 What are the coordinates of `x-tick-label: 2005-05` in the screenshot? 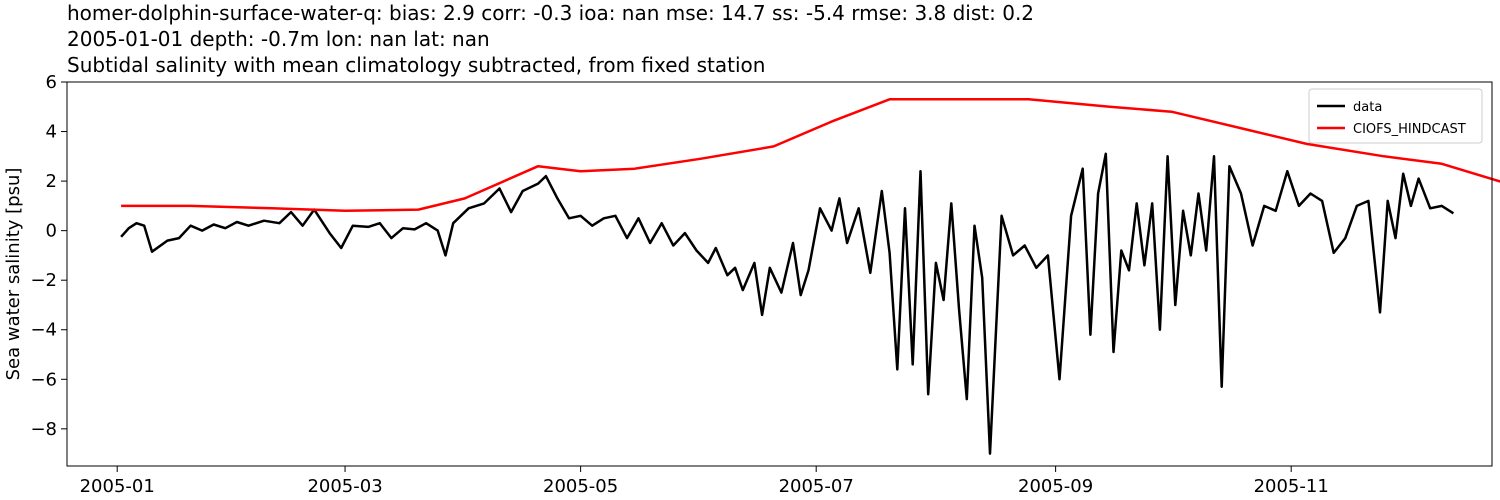 It's located at (580, 486).